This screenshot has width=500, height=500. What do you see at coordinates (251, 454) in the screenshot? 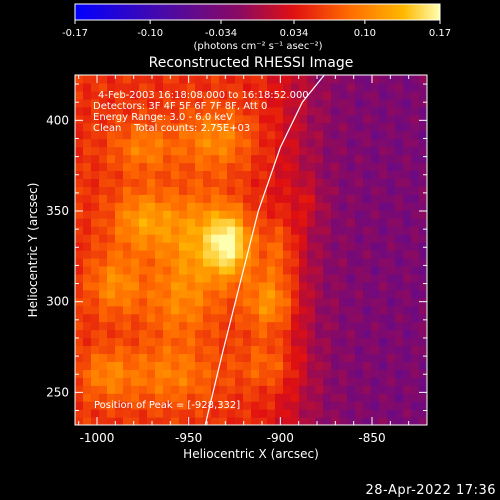
I see `x-axis-label: Heliocentric X (arcsec)` at bounding box center [251, 454].